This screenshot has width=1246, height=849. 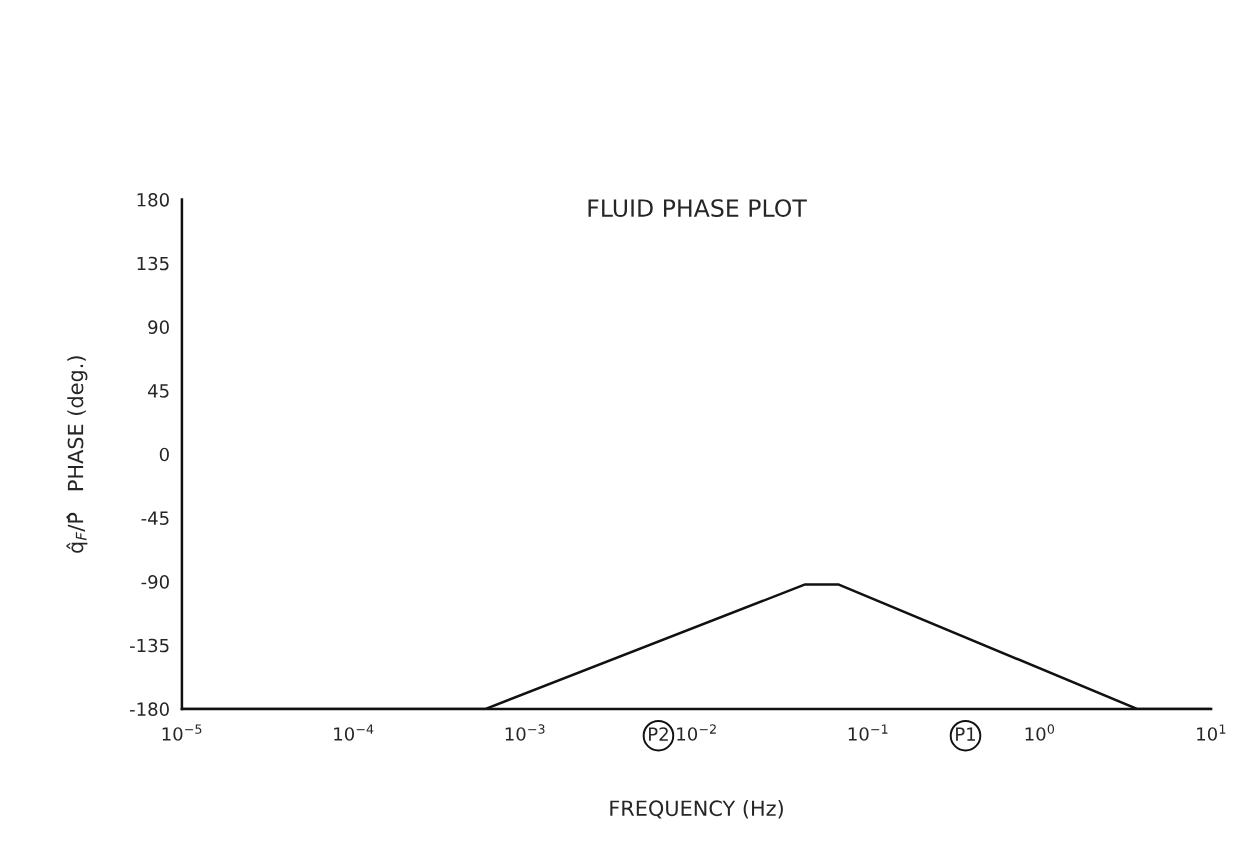 I want to click on y-tick-label: 0, so click(x=164, y=454).